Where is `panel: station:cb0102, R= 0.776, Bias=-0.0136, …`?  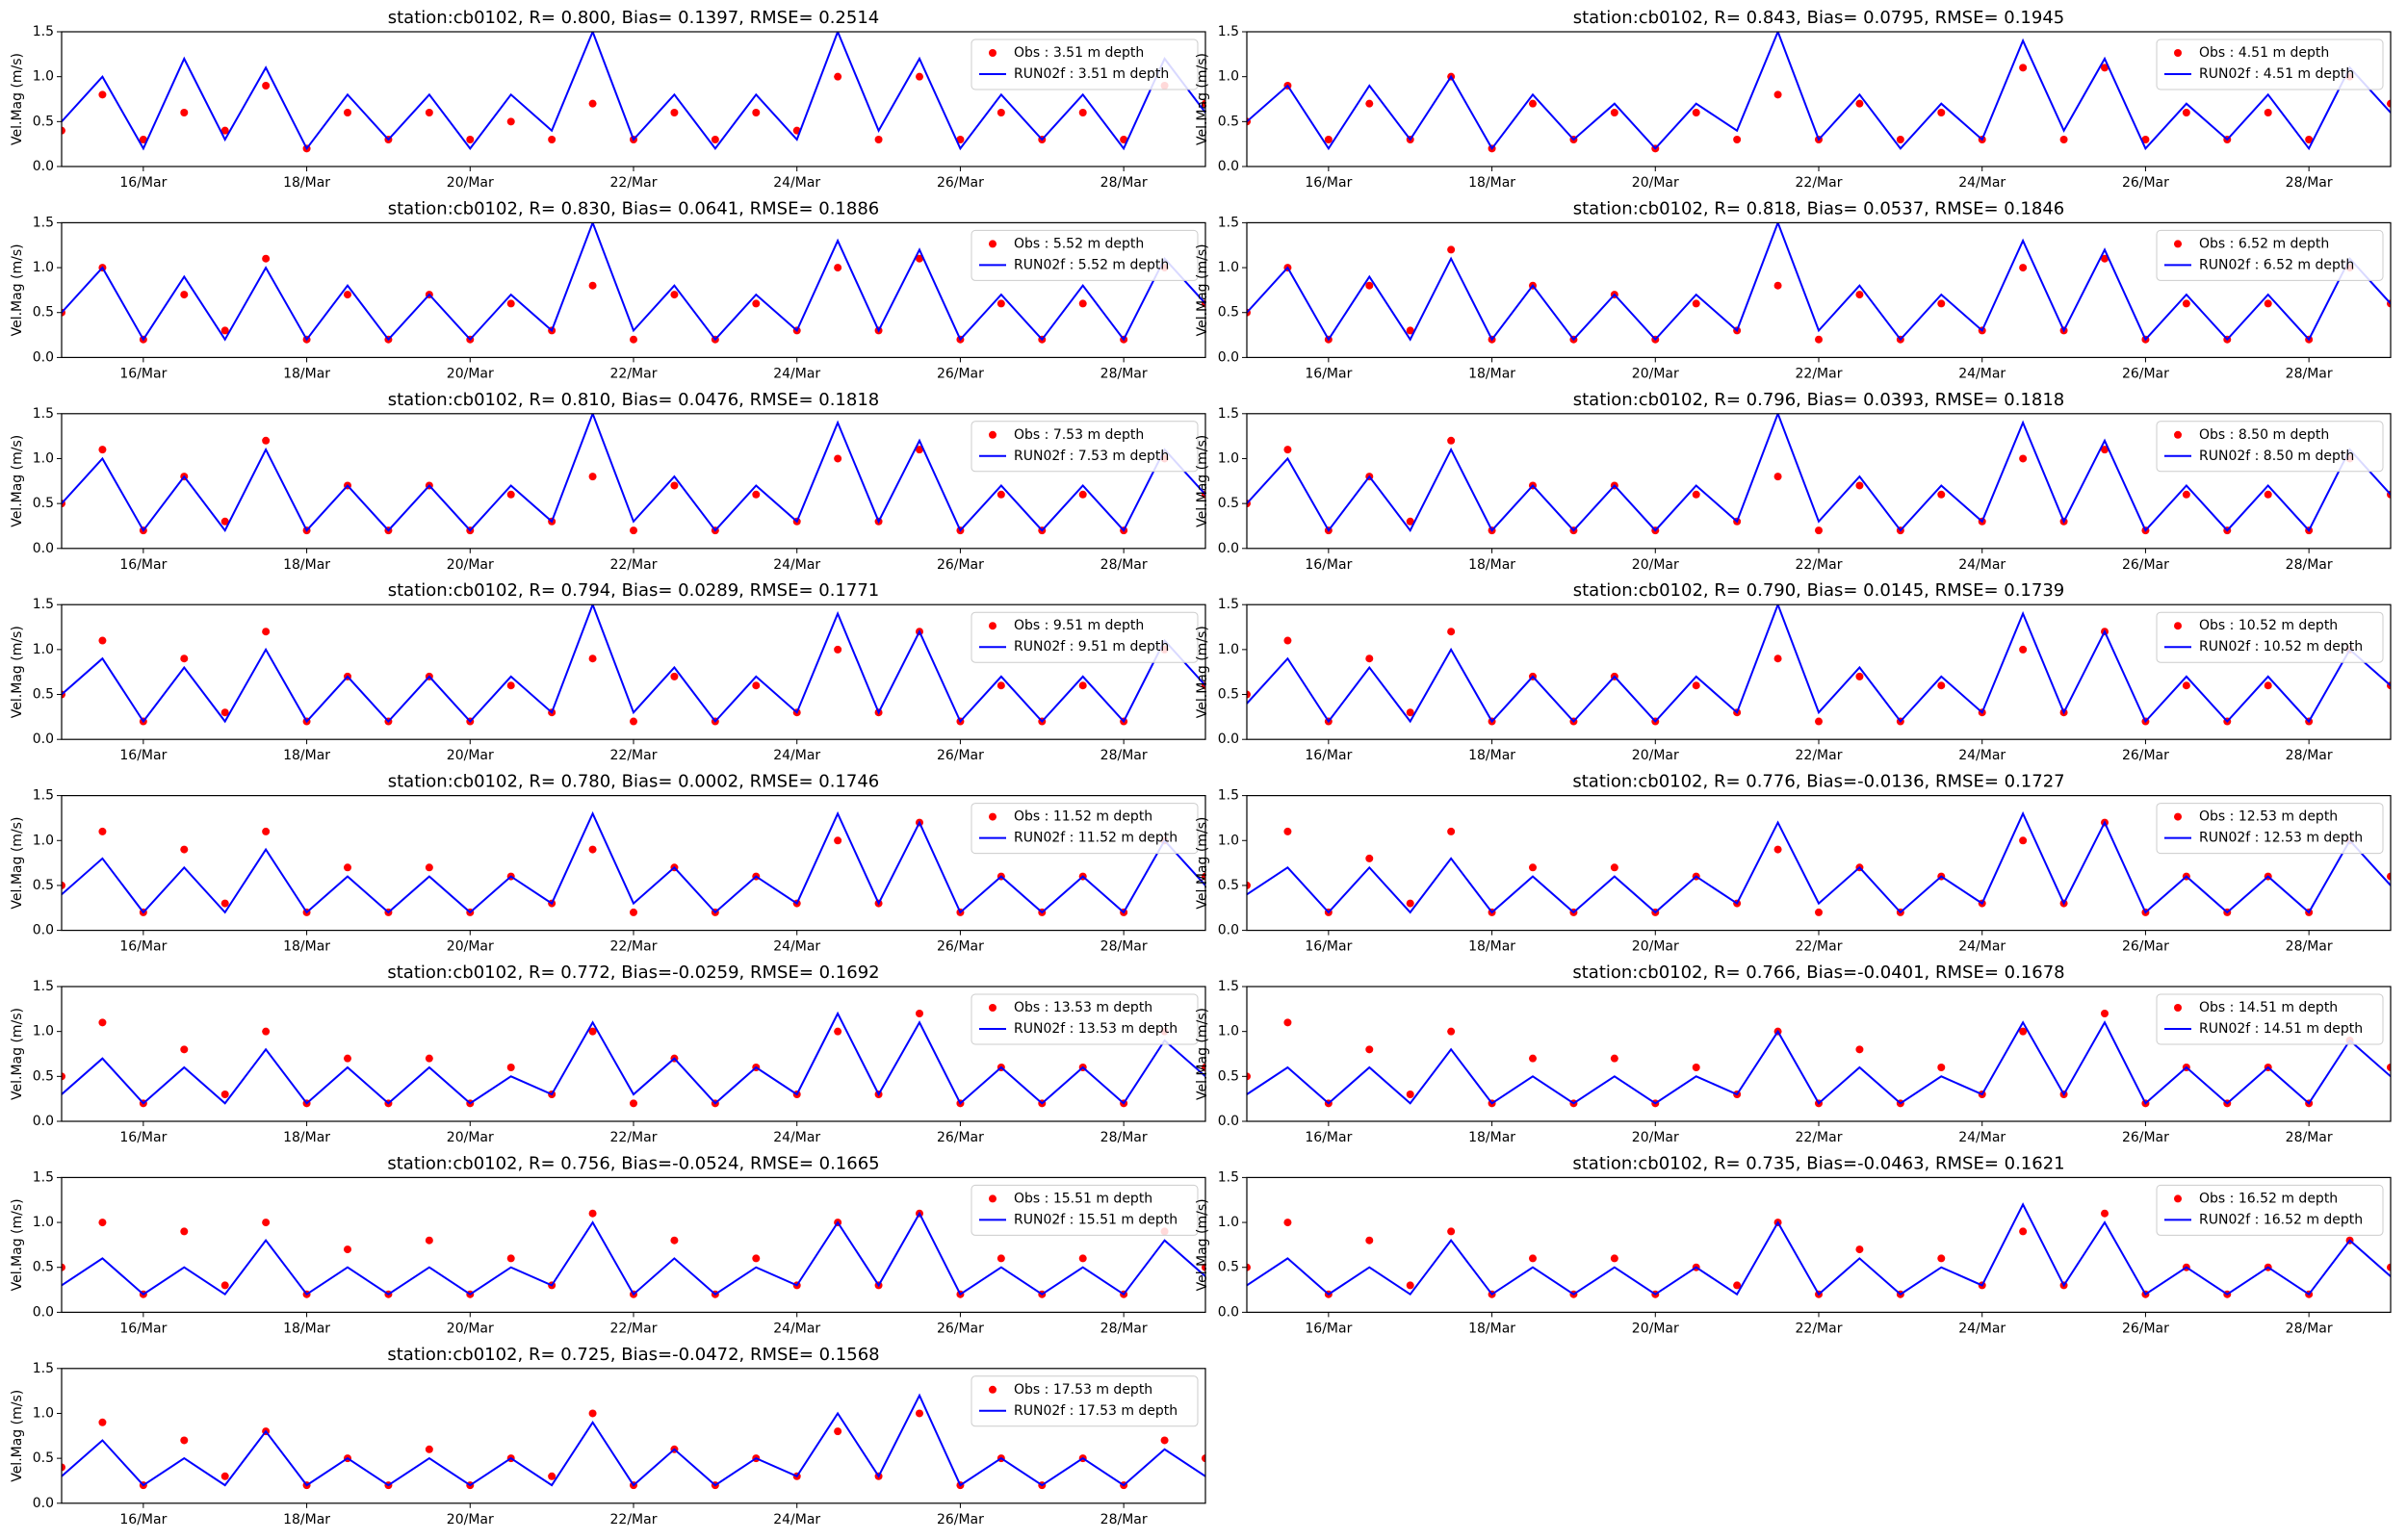
panel: station:cb0102, R= 0.776, Bias=-0.0136, … is located at coordinates (1793, 863).